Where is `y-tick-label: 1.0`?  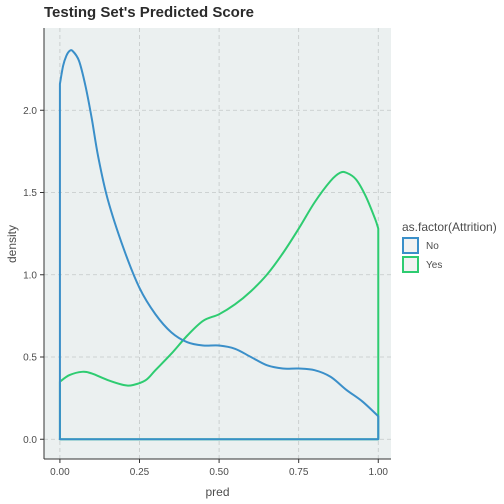 y-tick-label: 1.0 is located at coordinates (30, 275).